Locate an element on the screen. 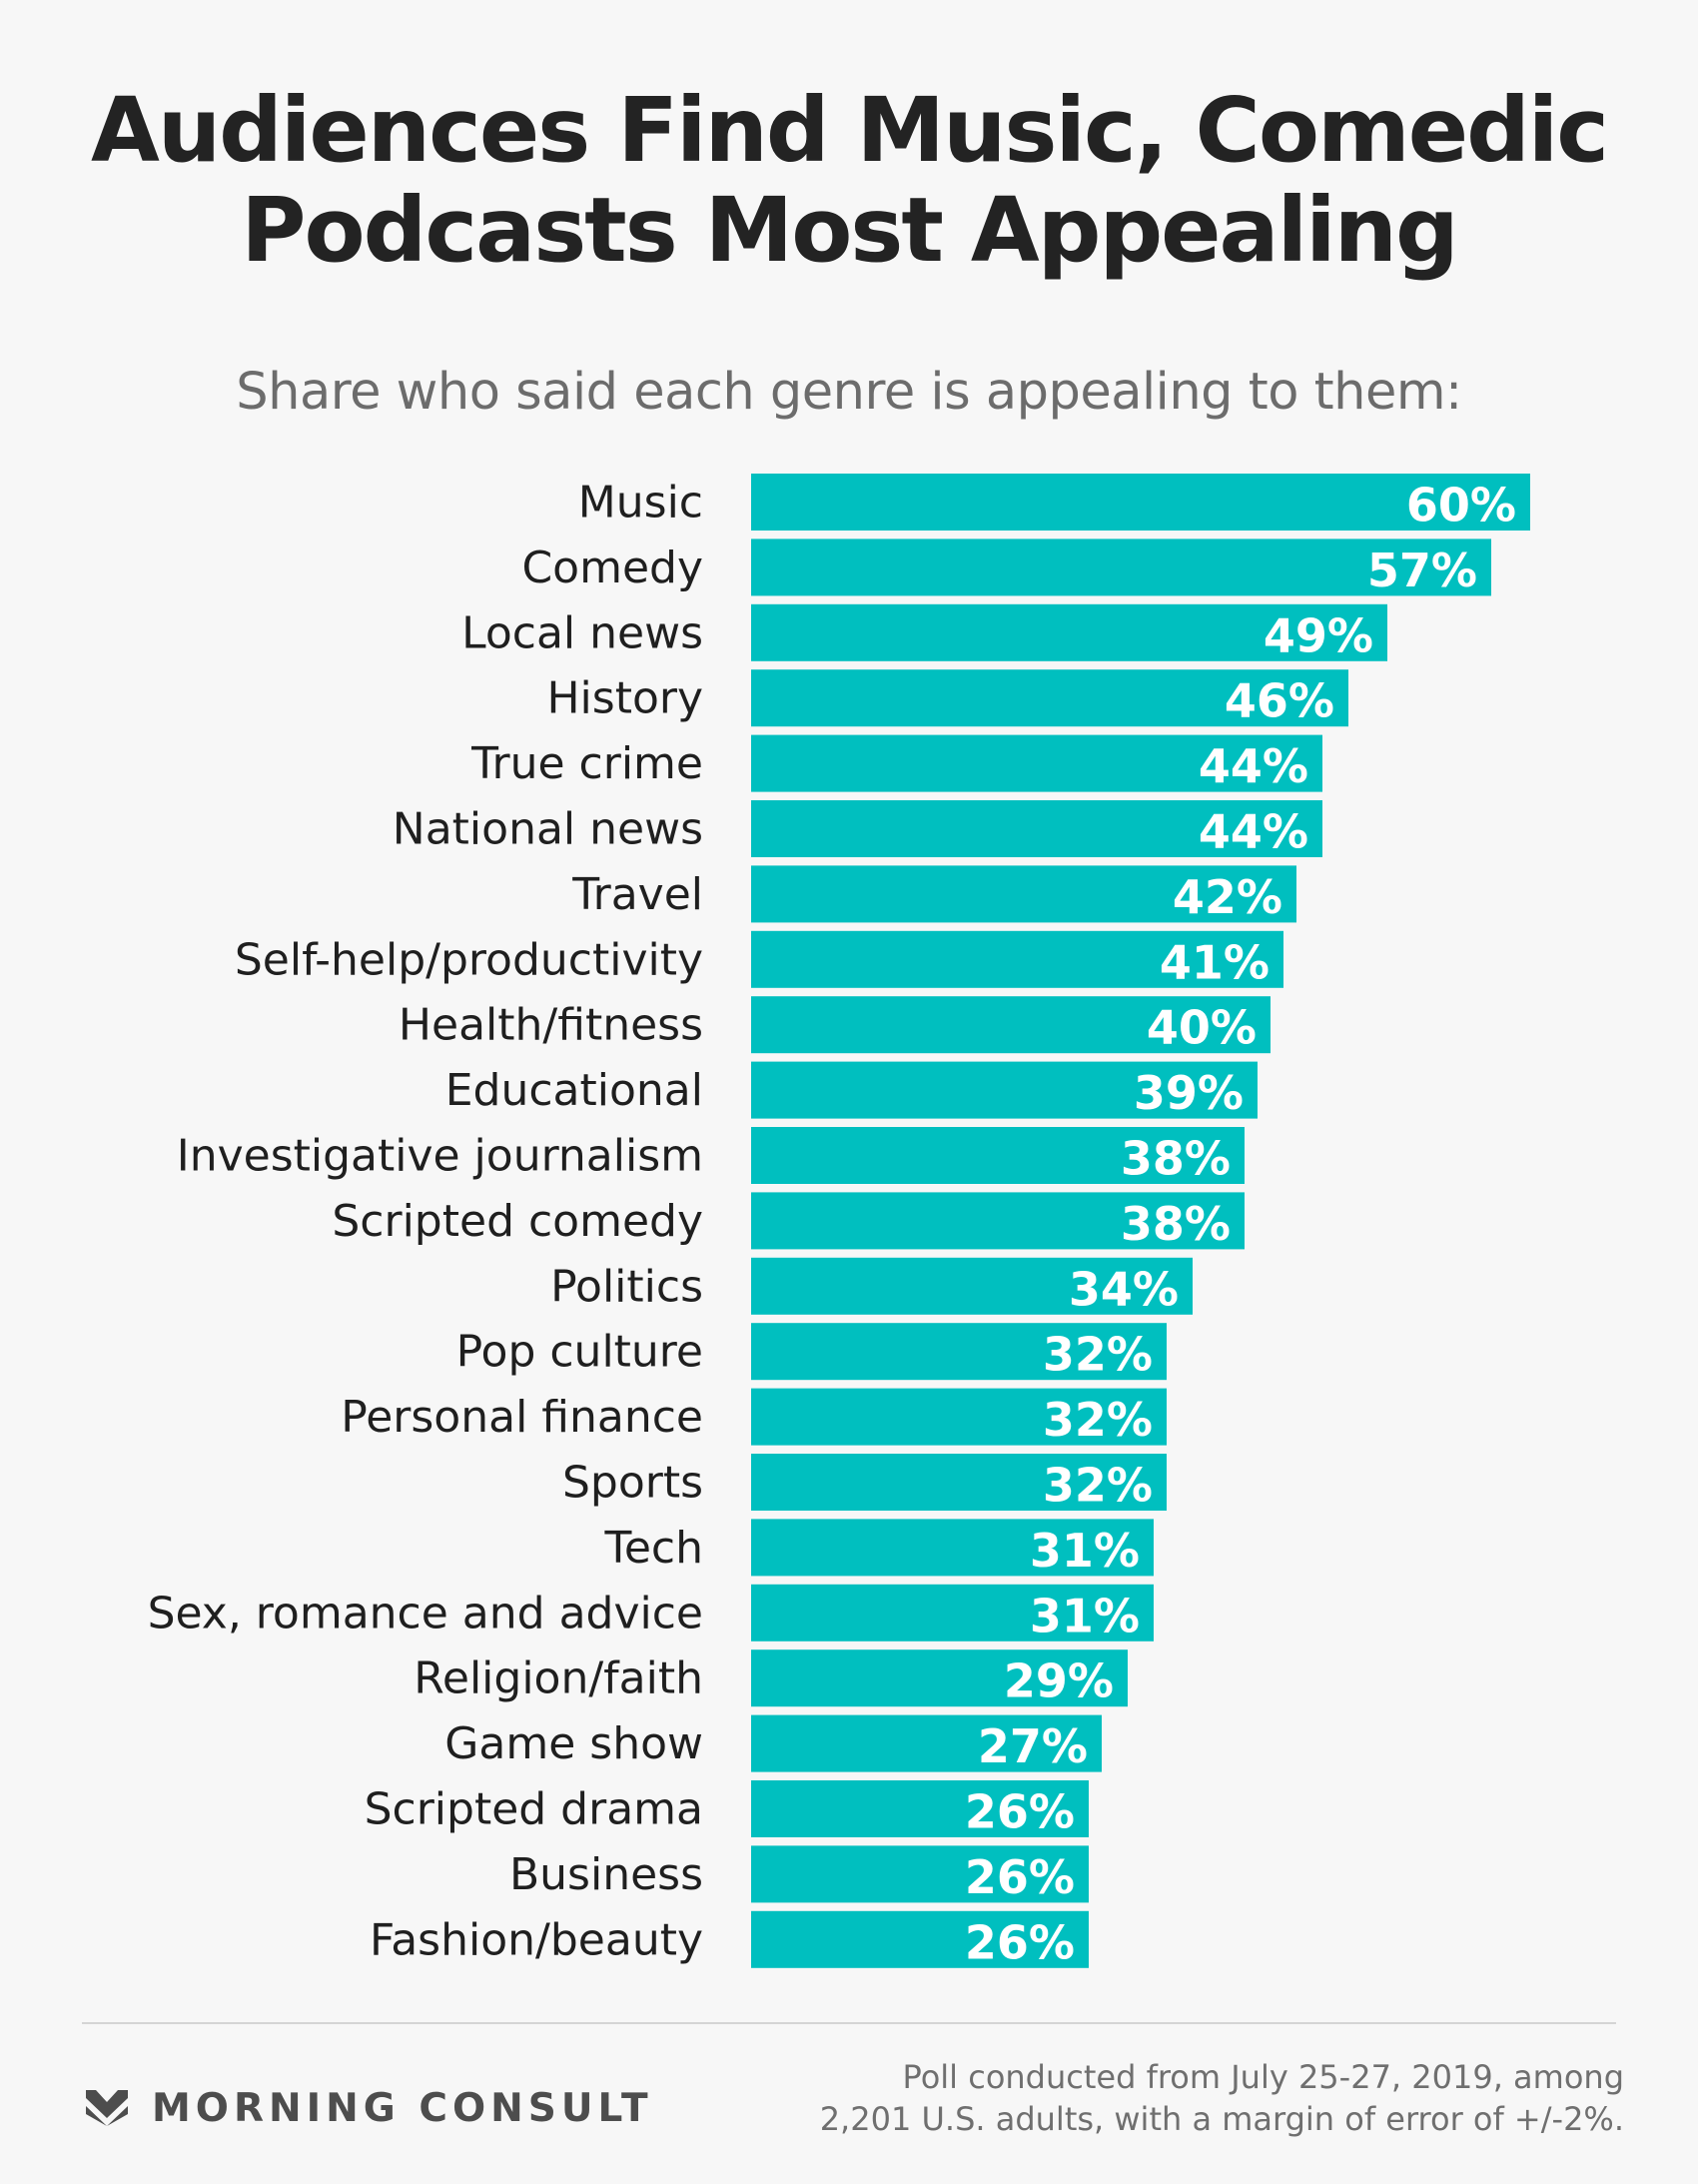 The height and width of the screenshot is (2184, 1698). chart-title-line-1: Audiences Find Music, Comedic is located at coordinates (849, 130).